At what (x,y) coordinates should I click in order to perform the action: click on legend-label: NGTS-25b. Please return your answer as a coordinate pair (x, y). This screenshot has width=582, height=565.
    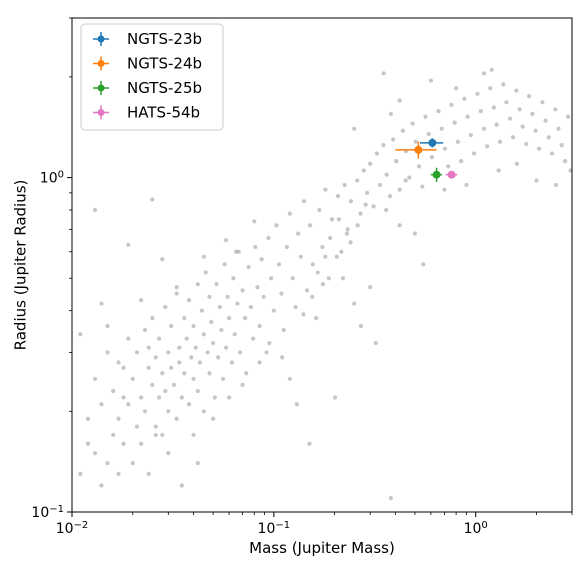
    Looking at the image, I should click on (164, 88).